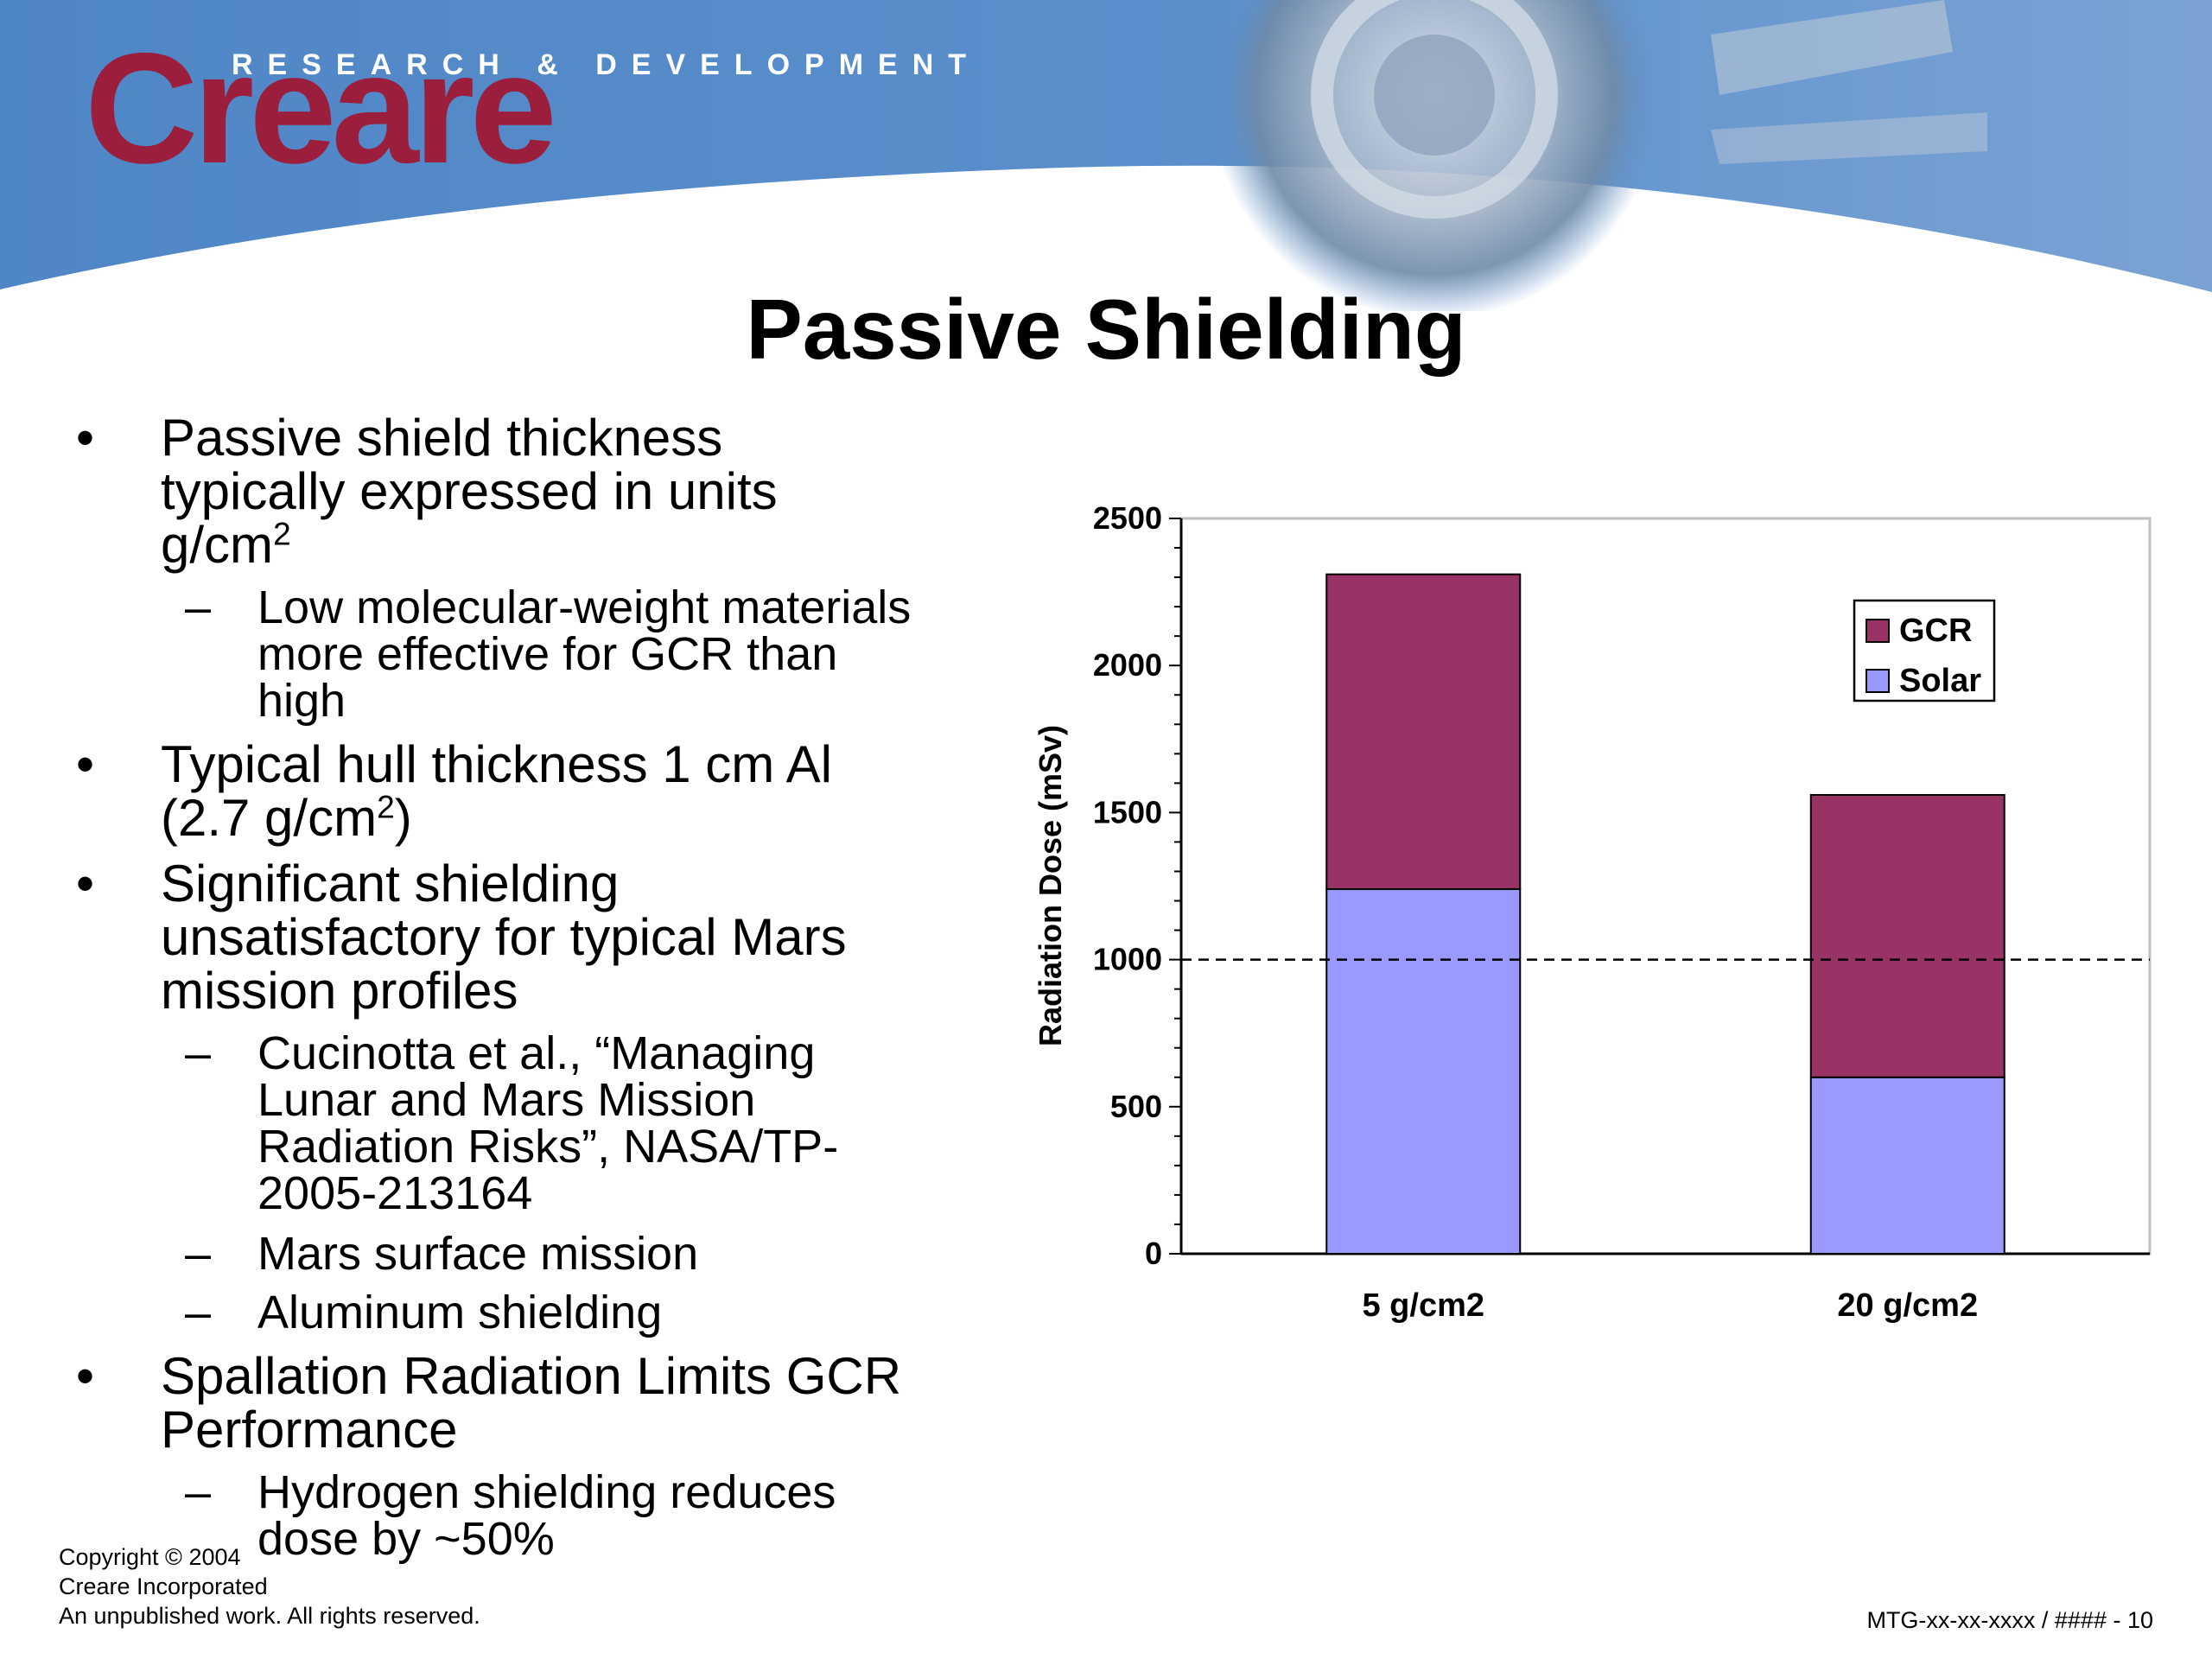 Image resolution: width=2212 pixels, height=1659 pixels. I want to click on y-tick-label: 2500, so click(1127, 518).